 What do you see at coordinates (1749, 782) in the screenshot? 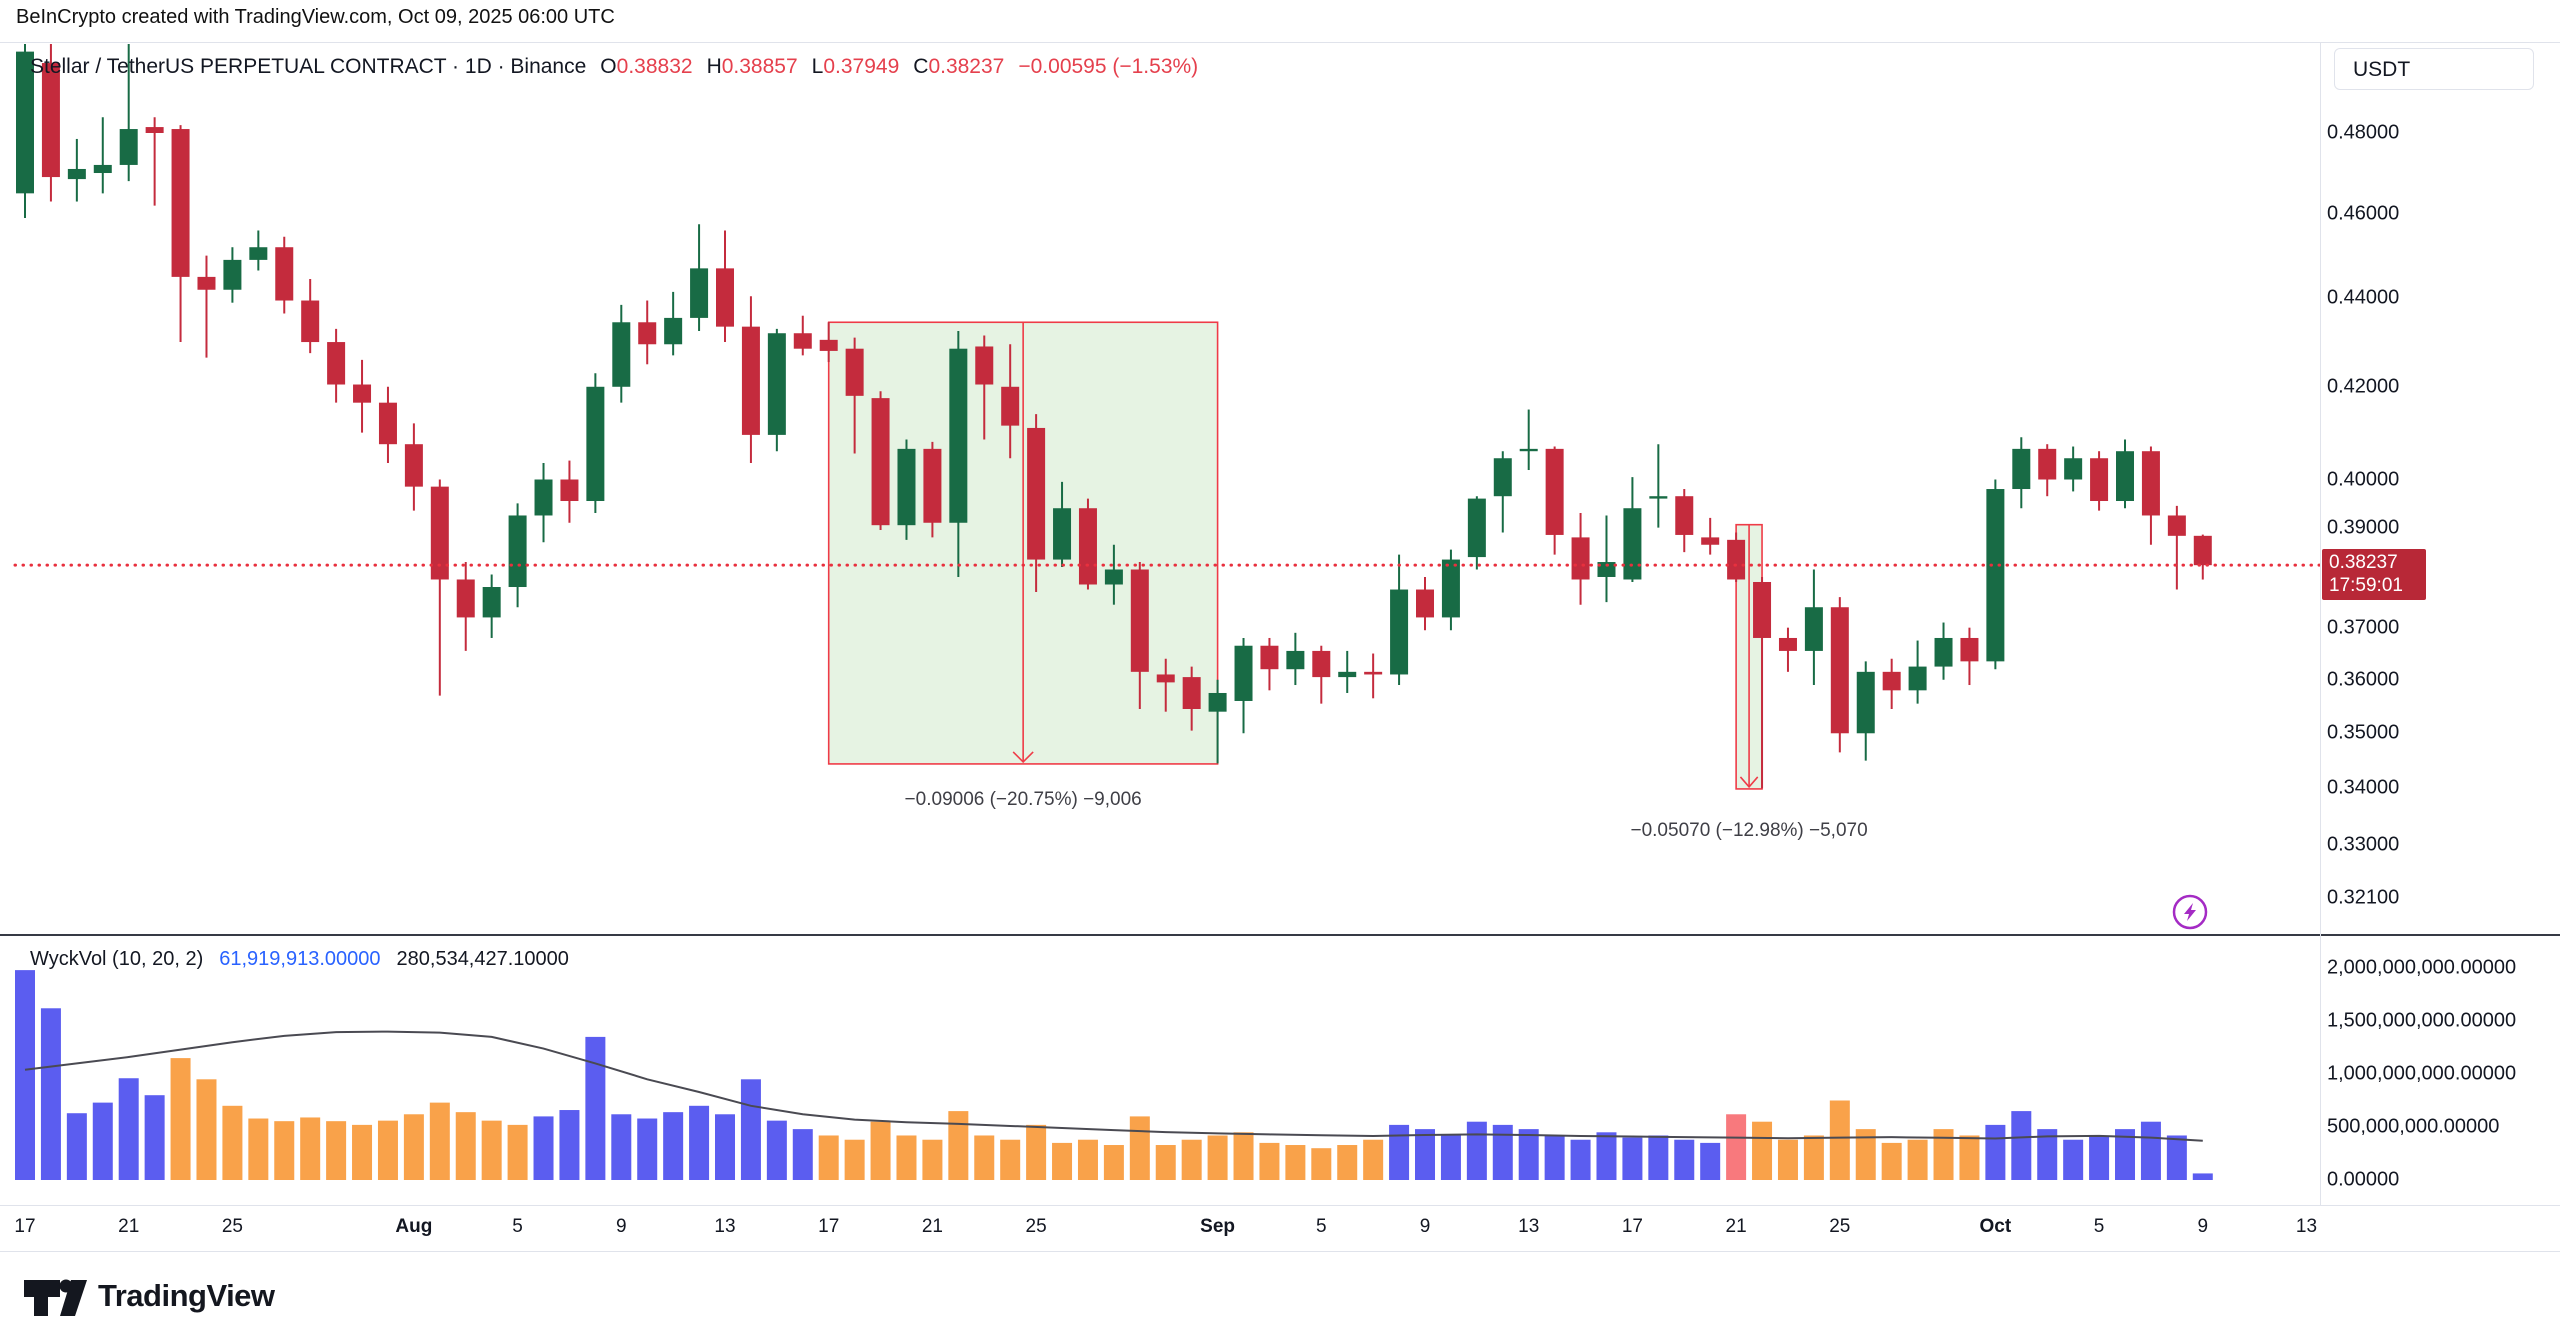
I see `measure-arrowhead` at bounding box center [1749, 782].